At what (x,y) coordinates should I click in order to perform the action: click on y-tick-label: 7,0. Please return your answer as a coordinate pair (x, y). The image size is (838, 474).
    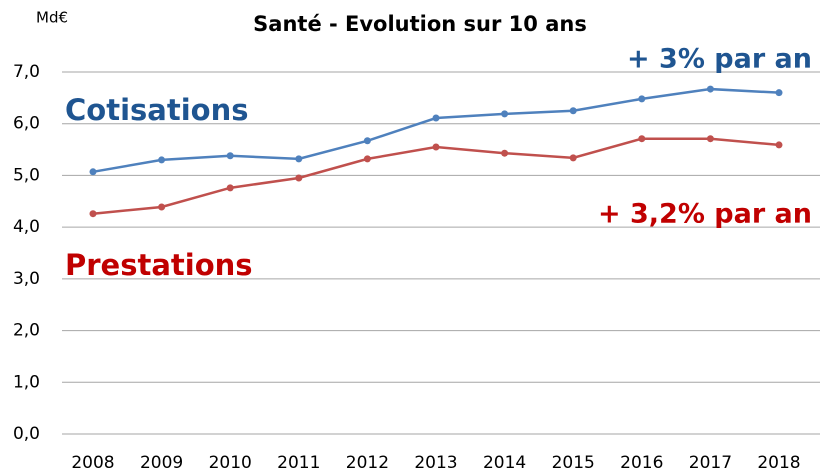
    Looking at the image, I should click on (26, 72).